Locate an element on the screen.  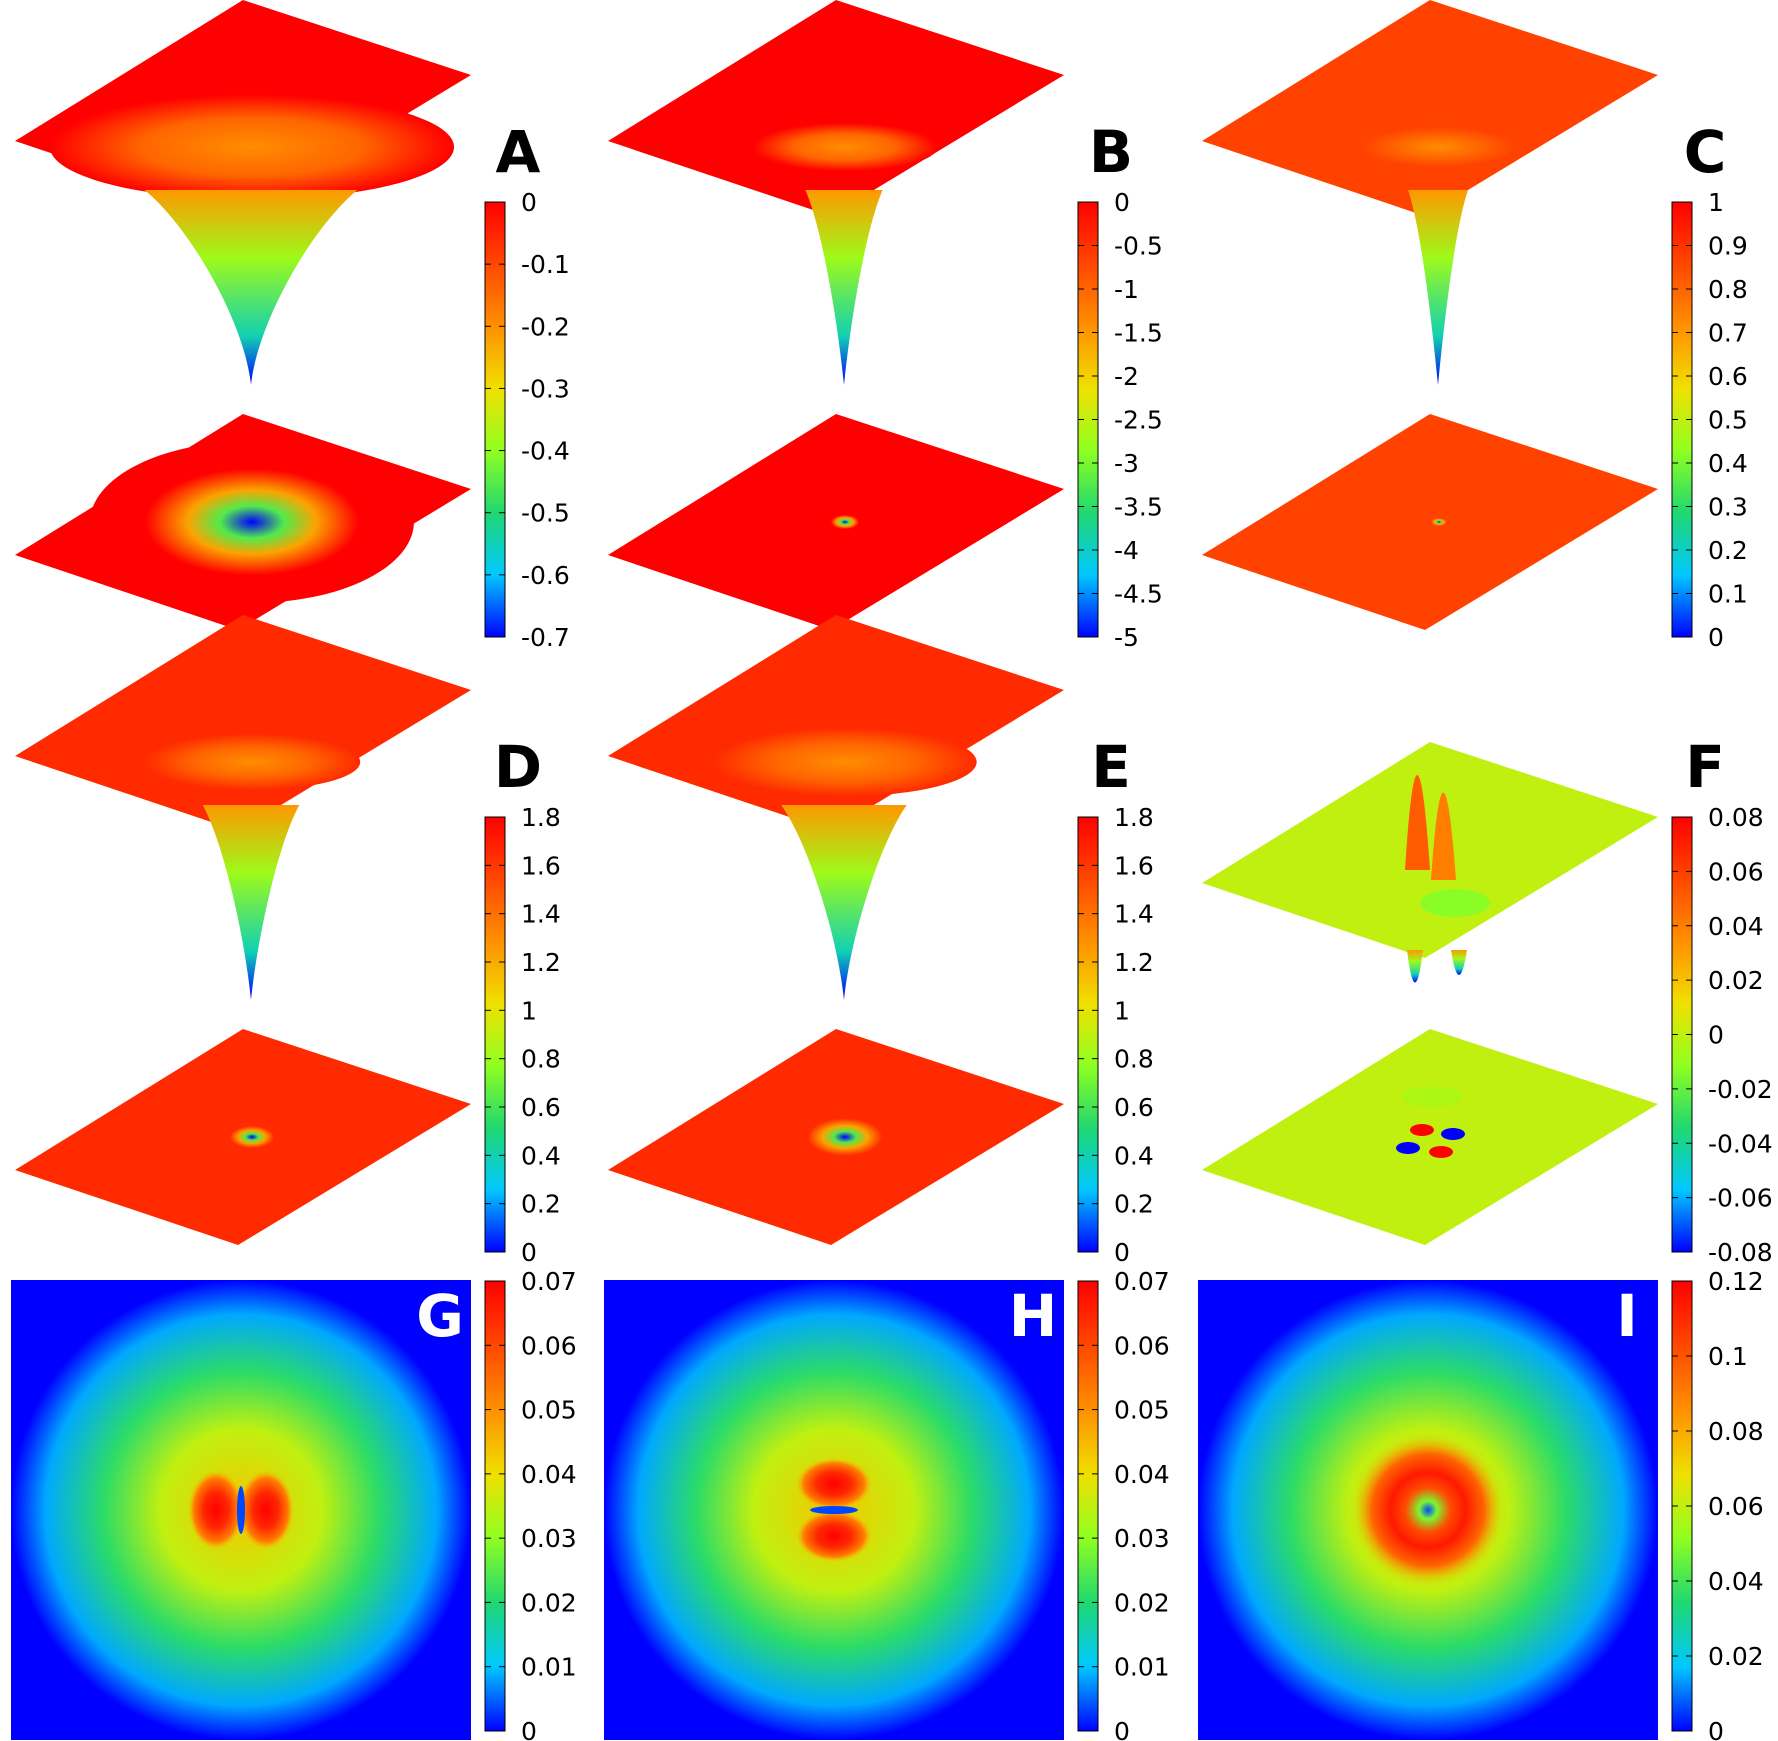
panel-a is located at coordinates (243, 315).